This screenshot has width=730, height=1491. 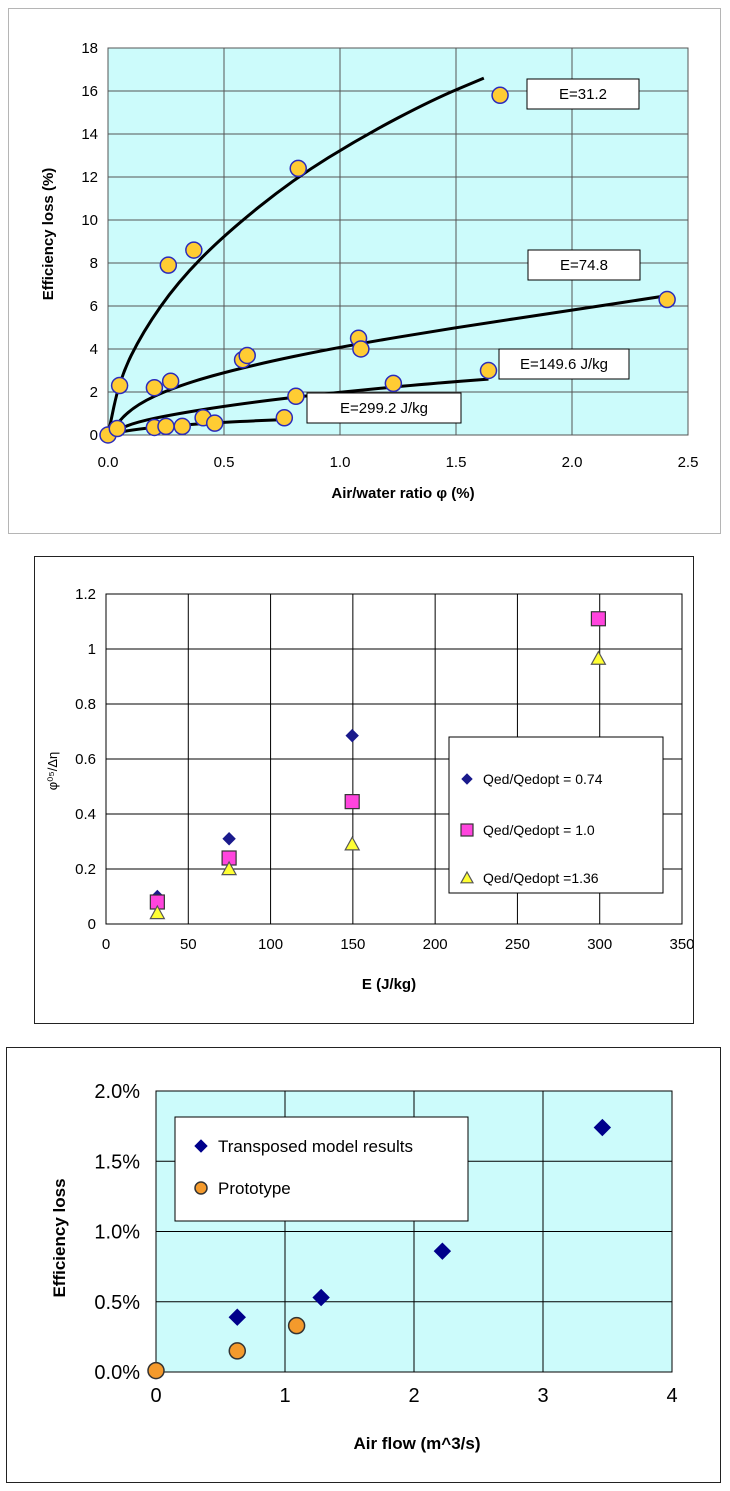 What do you see at coordinates (89, 91) in the screenshot?
I see `y-tick-label: 16` at bounding box center [89, 91].